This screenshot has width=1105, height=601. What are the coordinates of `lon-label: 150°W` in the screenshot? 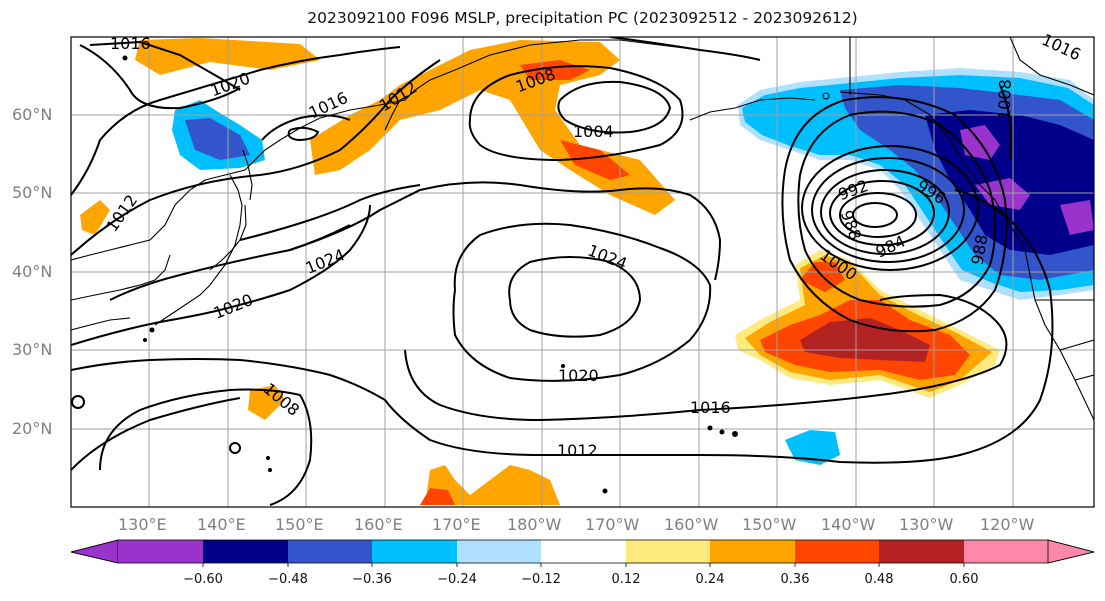 It's located at (769, 524).